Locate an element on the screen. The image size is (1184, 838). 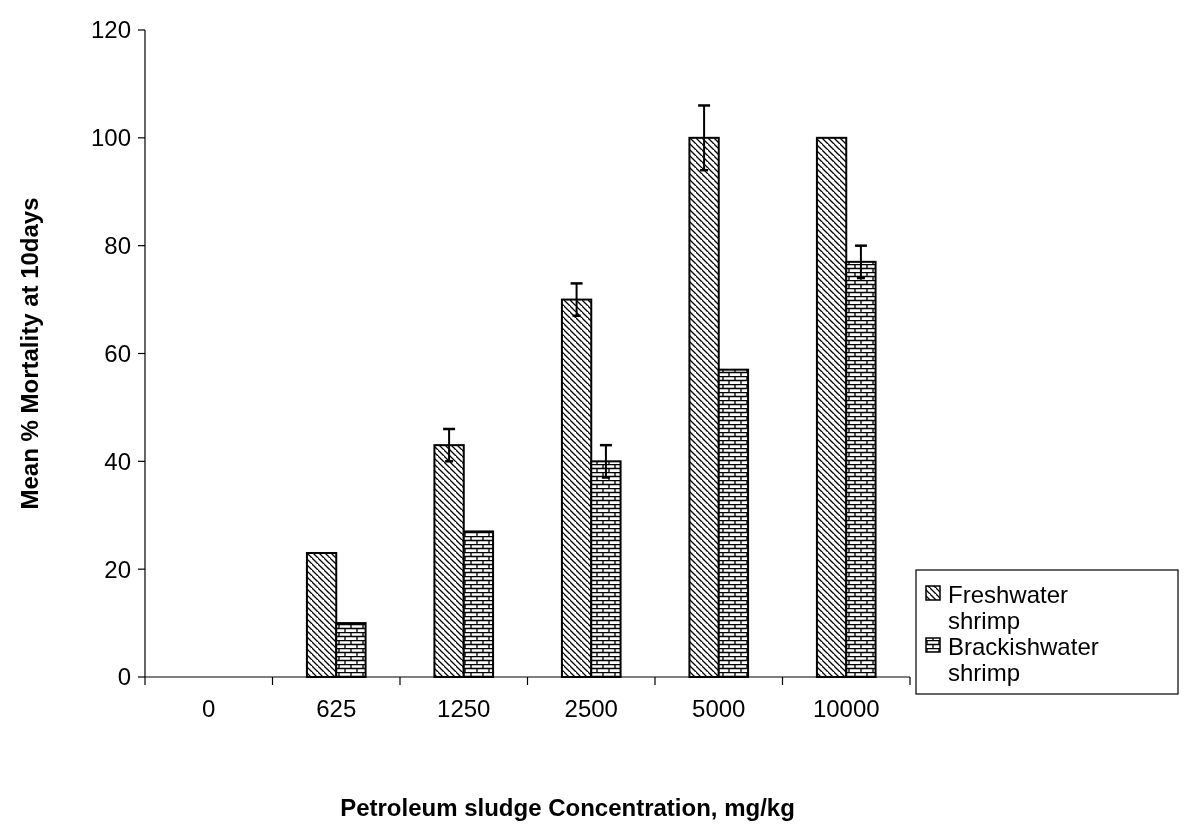
y-tick-label: 60 is located at coordinates (117, 353).